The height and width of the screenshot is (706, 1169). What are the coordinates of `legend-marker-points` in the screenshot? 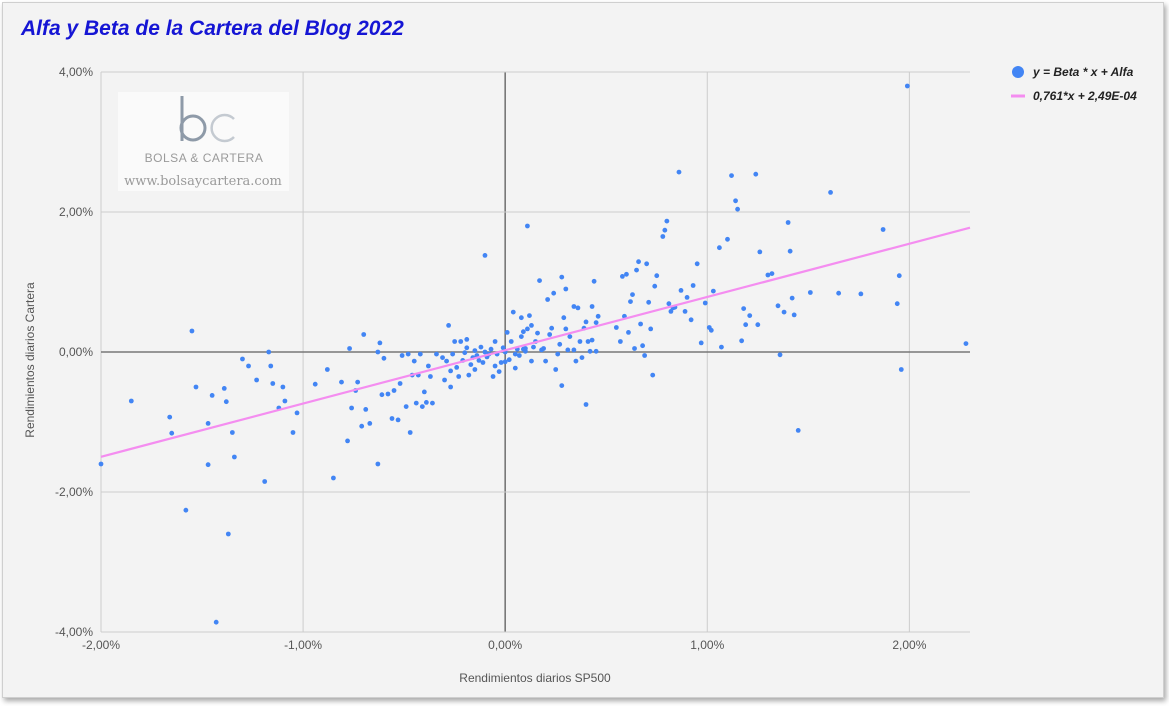 It's located at (1018, 72).